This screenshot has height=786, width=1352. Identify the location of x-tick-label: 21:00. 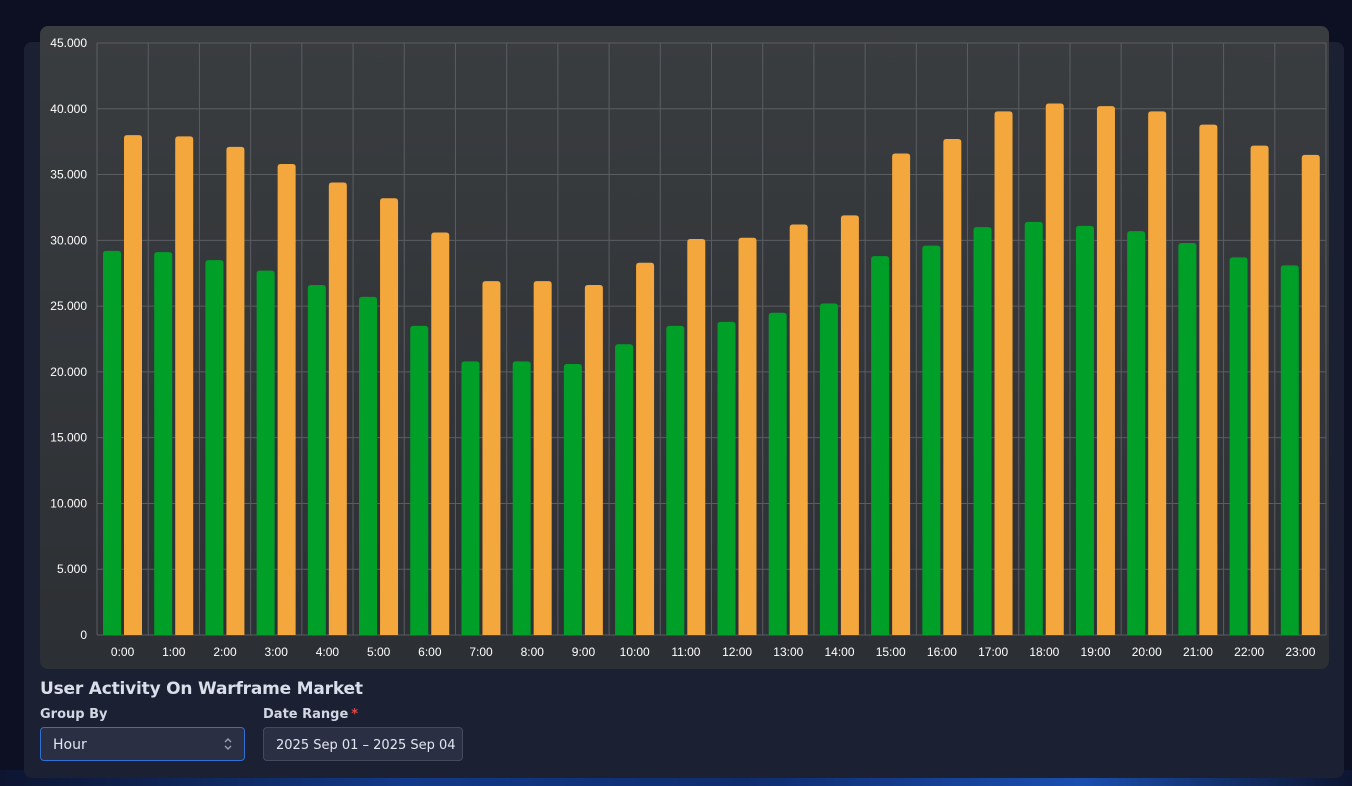
(1198, 652).